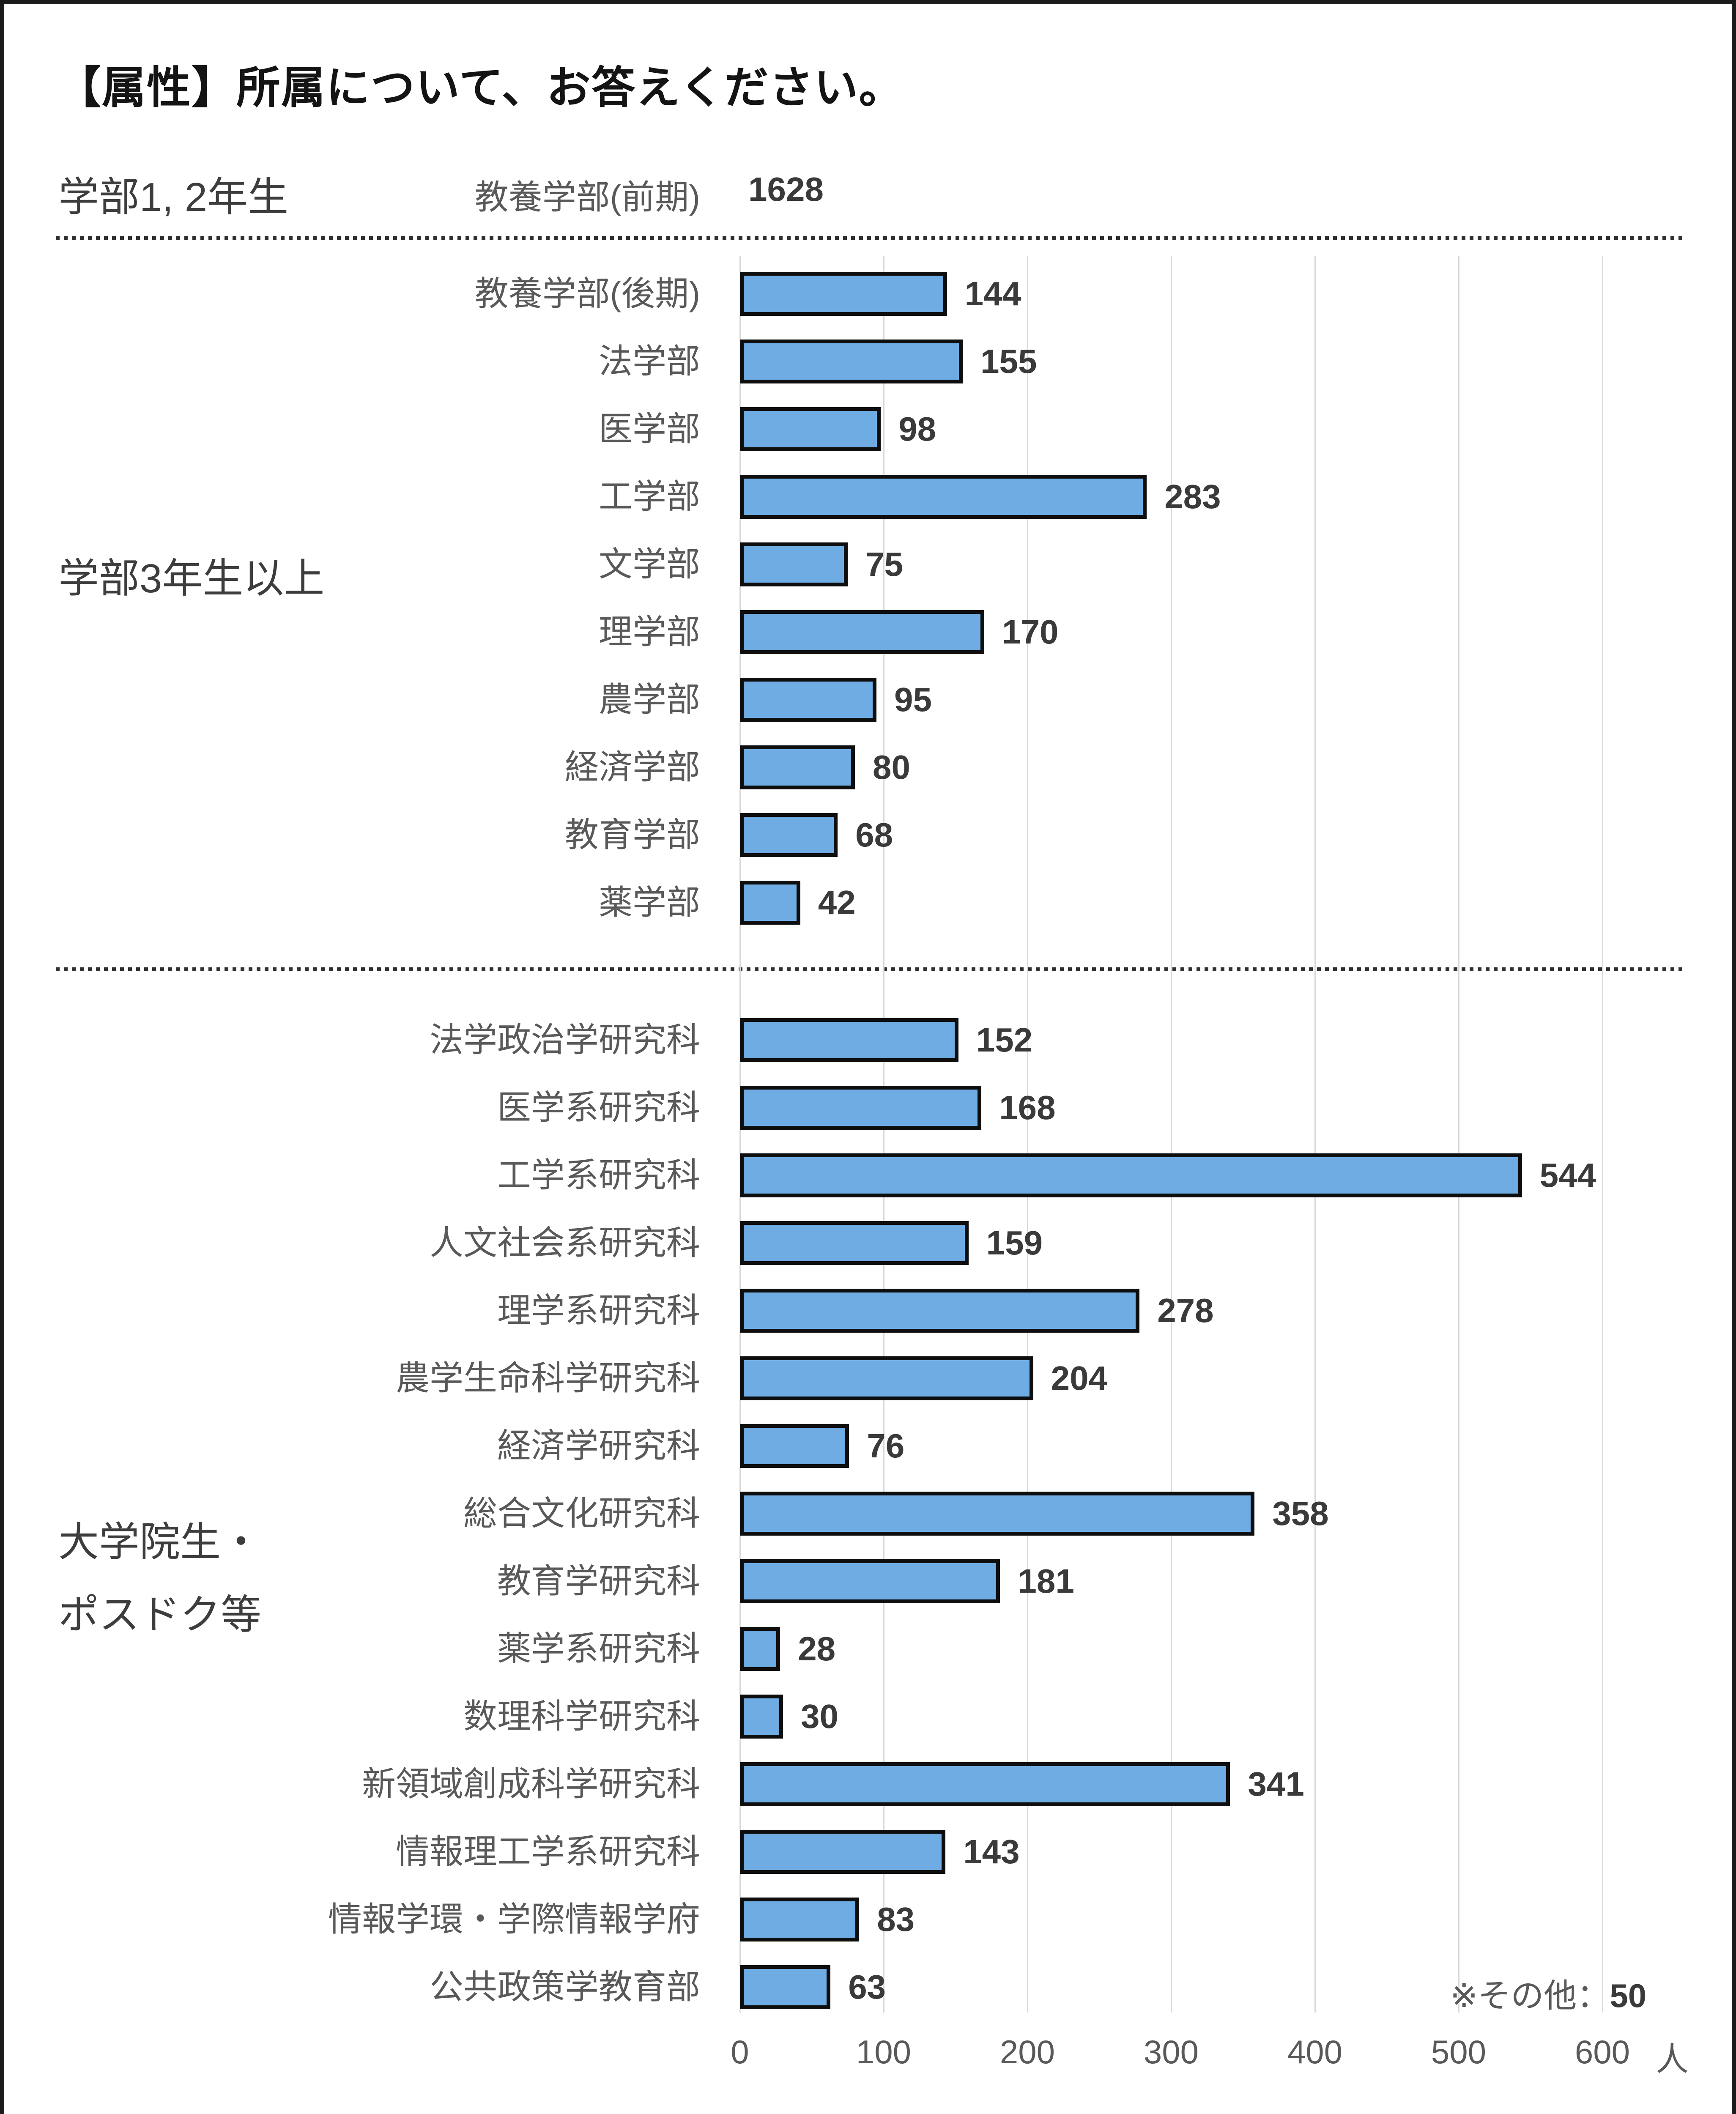 This screenshot has width=1736, height=2114. What do you see at coordinates (649, 699) in the screenshot?
I see `category-label: 農学部` at bounding box center [649, 699].